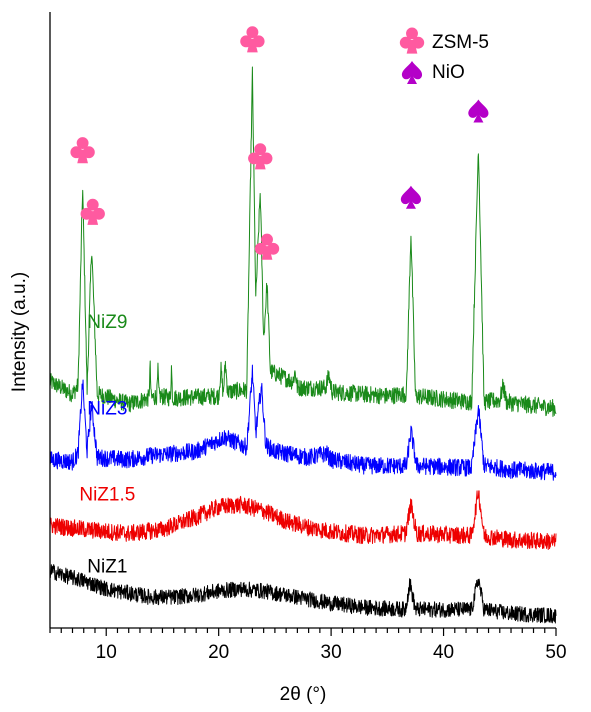  I want to click on series-niz1: NiZ1, so click(303, 590).